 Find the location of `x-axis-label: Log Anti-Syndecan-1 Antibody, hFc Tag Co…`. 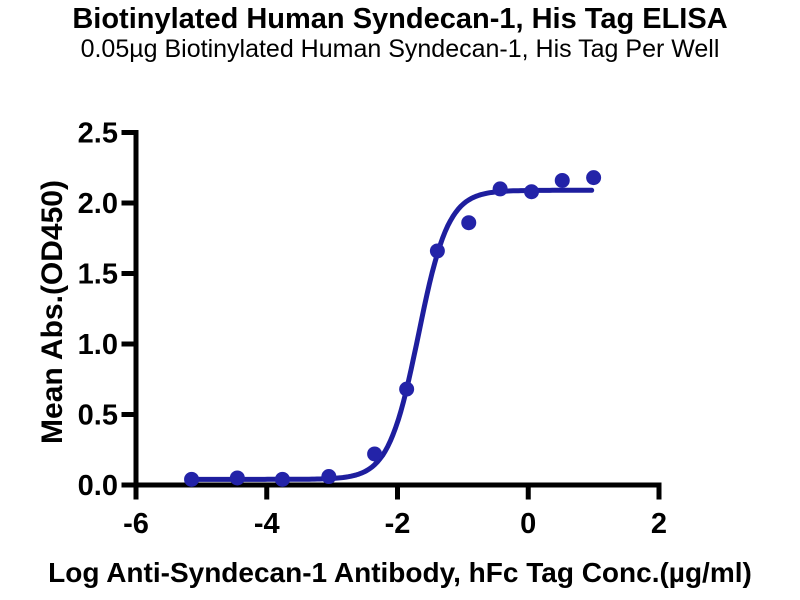

x-axis-label: Log Anti-Syndecan-1 Antibody, hFc Tag Co… is located at coordinates (400, 572).